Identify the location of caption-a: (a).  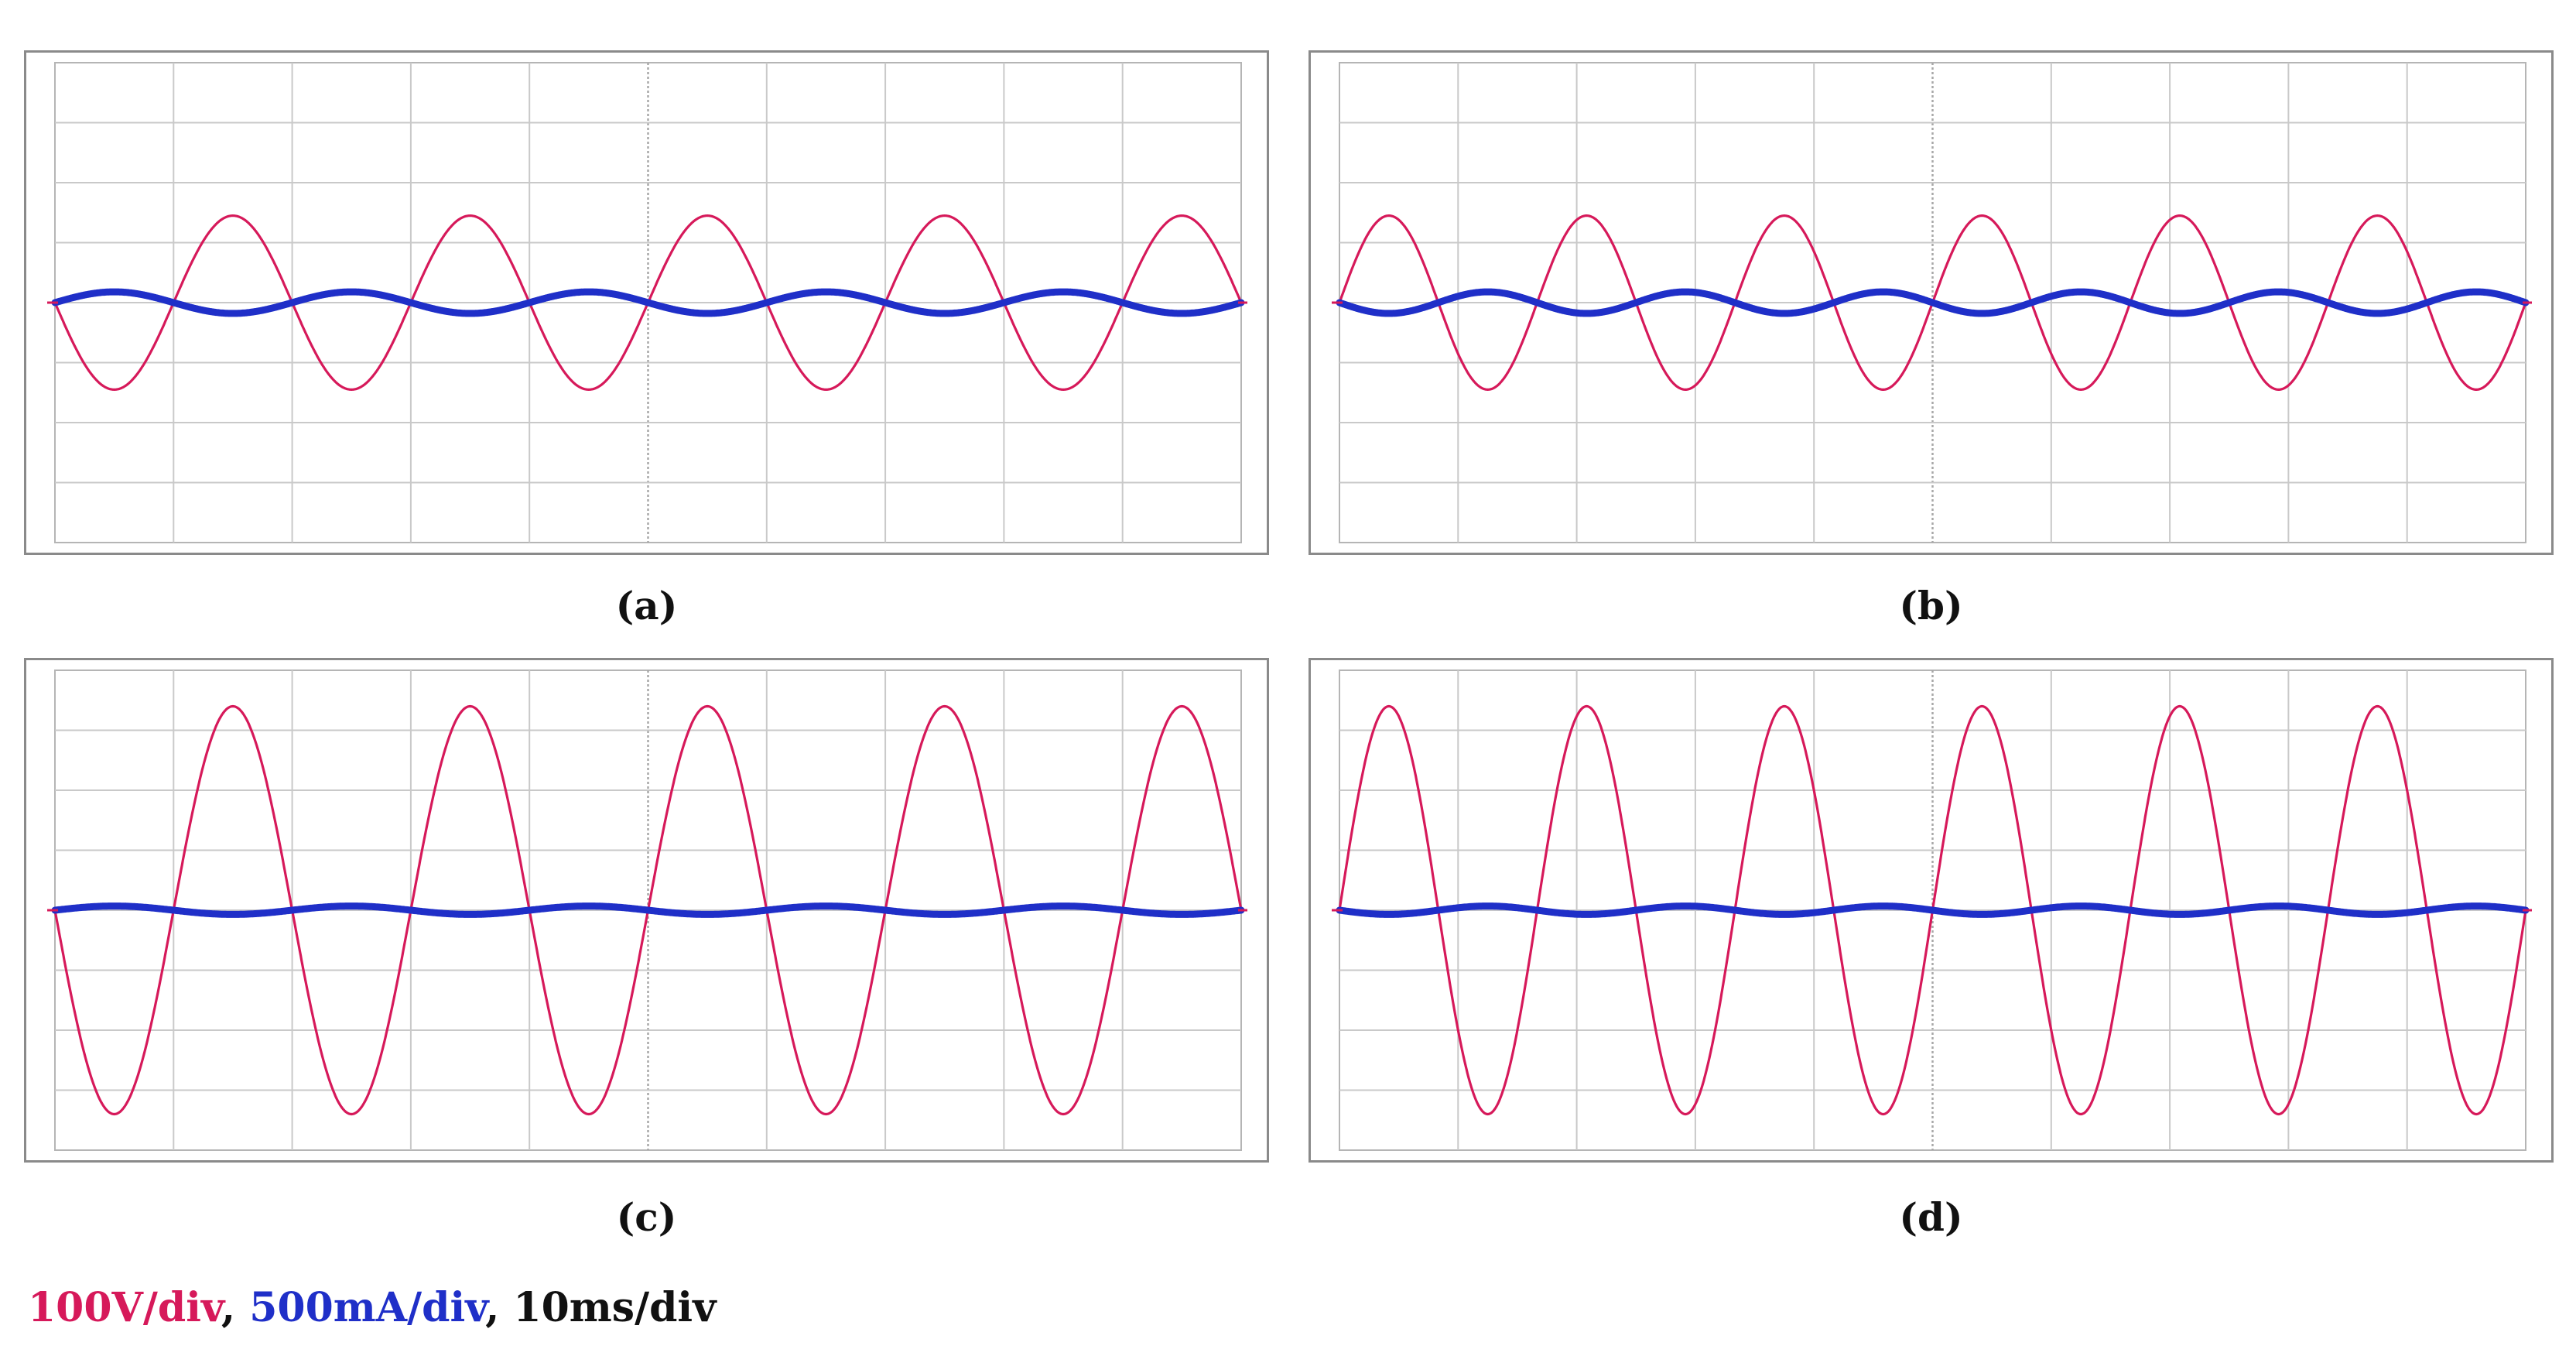
(647, 606).